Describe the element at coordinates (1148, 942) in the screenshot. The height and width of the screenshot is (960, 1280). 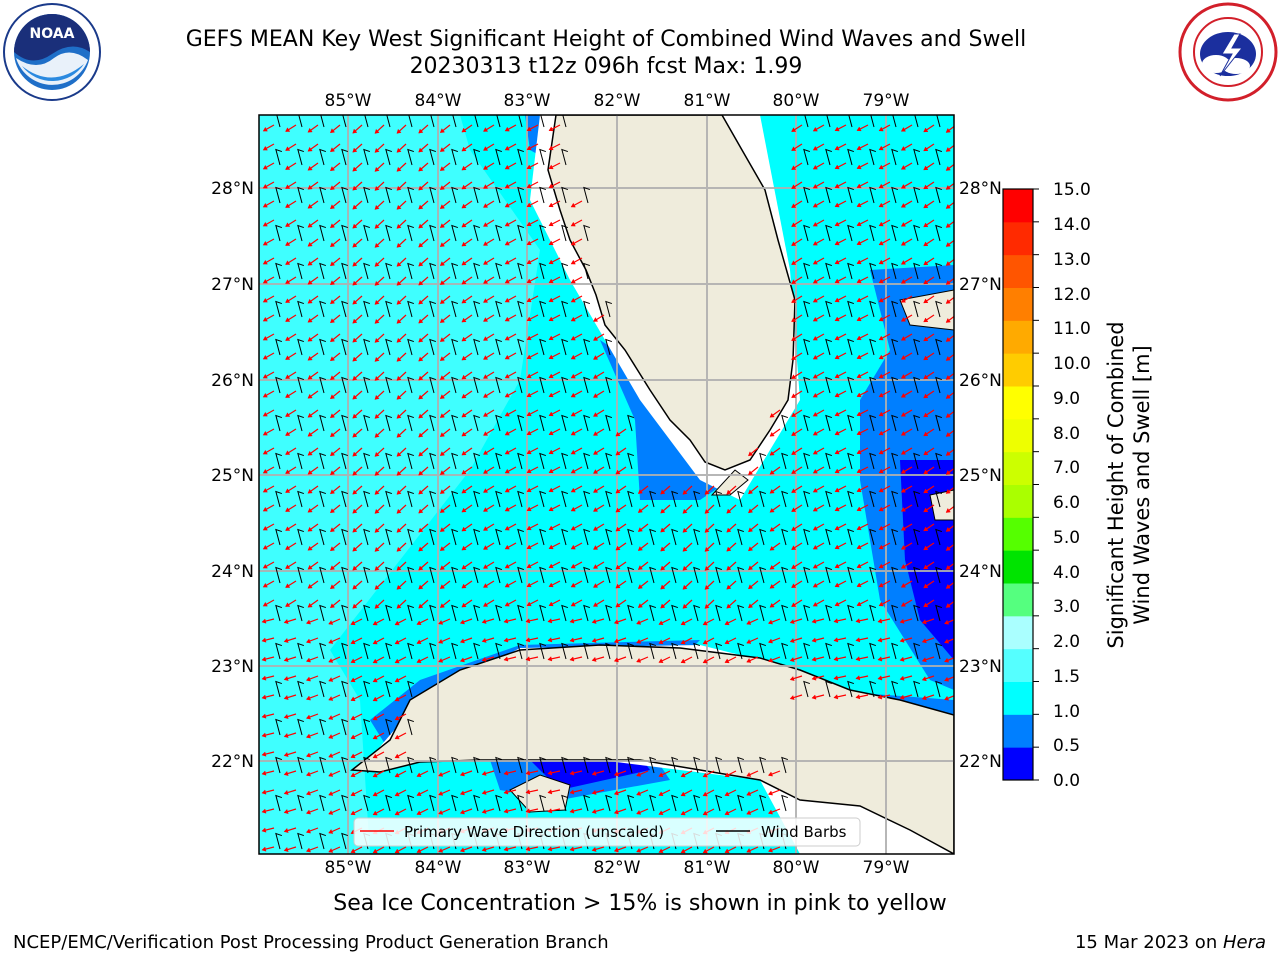
I see `footer-date-text: 15 Mar 2023 on` at that location.